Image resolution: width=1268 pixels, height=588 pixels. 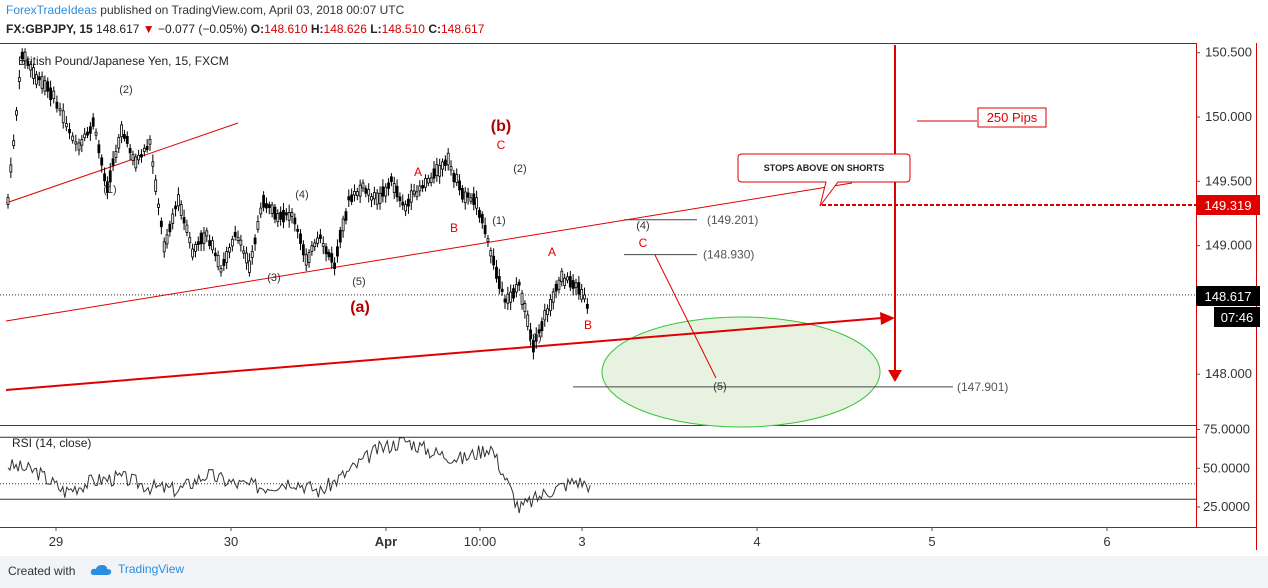 What do you see at coordinates (685, 316) in the screenshot?
I see `projection-line` at bounding box center [685, 316].